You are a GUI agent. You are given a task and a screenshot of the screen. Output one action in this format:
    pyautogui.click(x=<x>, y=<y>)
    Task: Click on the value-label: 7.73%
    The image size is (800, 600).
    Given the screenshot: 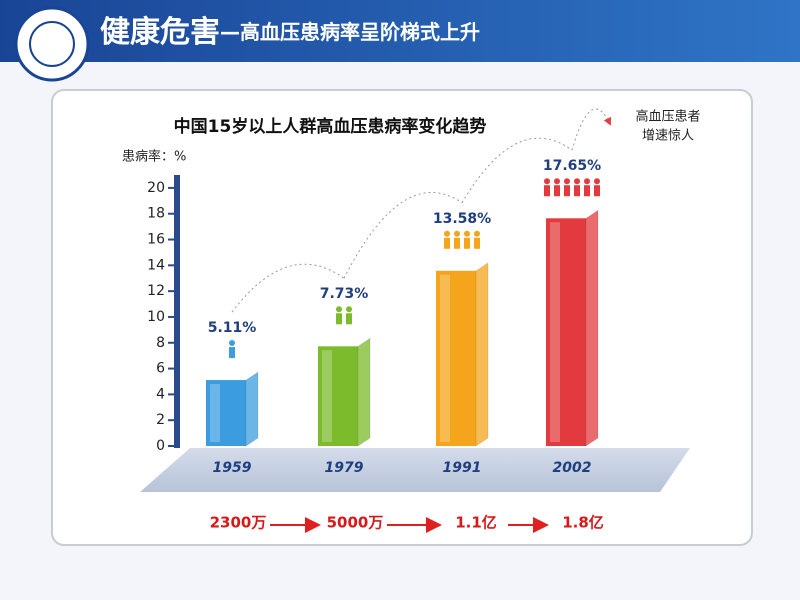 What is the action you would take?
    pyautogui.click(x=344, y=294)
    